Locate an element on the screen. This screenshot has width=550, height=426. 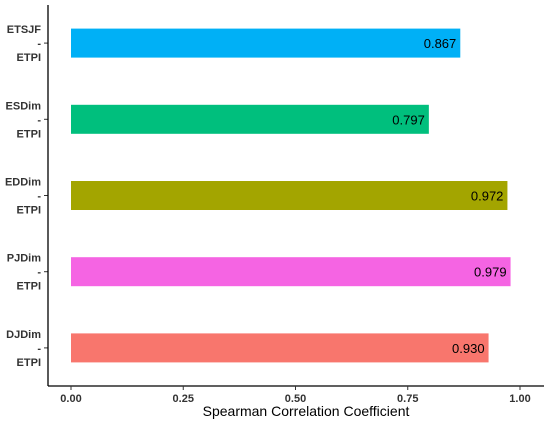
value-label-djdim: 0.930 is located at coordinates (468, 348).